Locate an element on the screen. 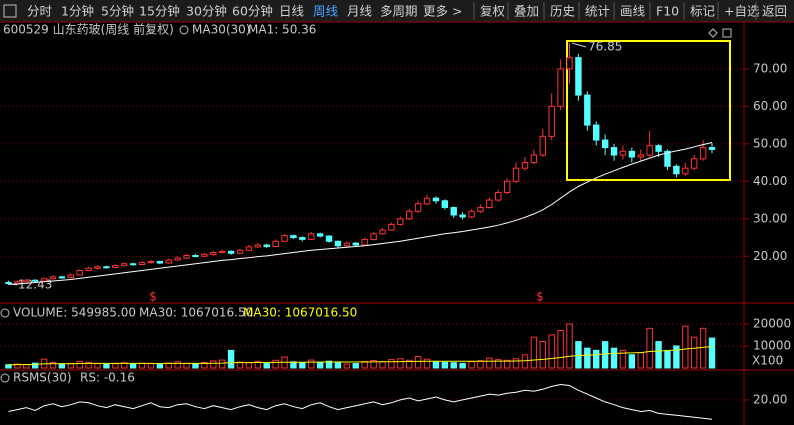  tool-button: 画线 is located at coordinates (633, 11).